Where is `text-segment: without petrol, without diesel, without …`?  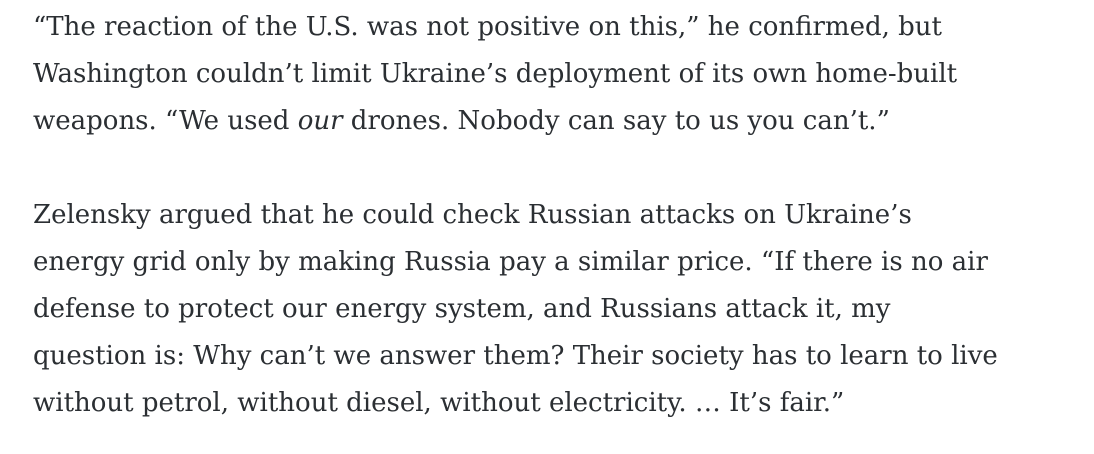
text-segment: without petrol, without diesel, without … is located at coordinates (439, 403).